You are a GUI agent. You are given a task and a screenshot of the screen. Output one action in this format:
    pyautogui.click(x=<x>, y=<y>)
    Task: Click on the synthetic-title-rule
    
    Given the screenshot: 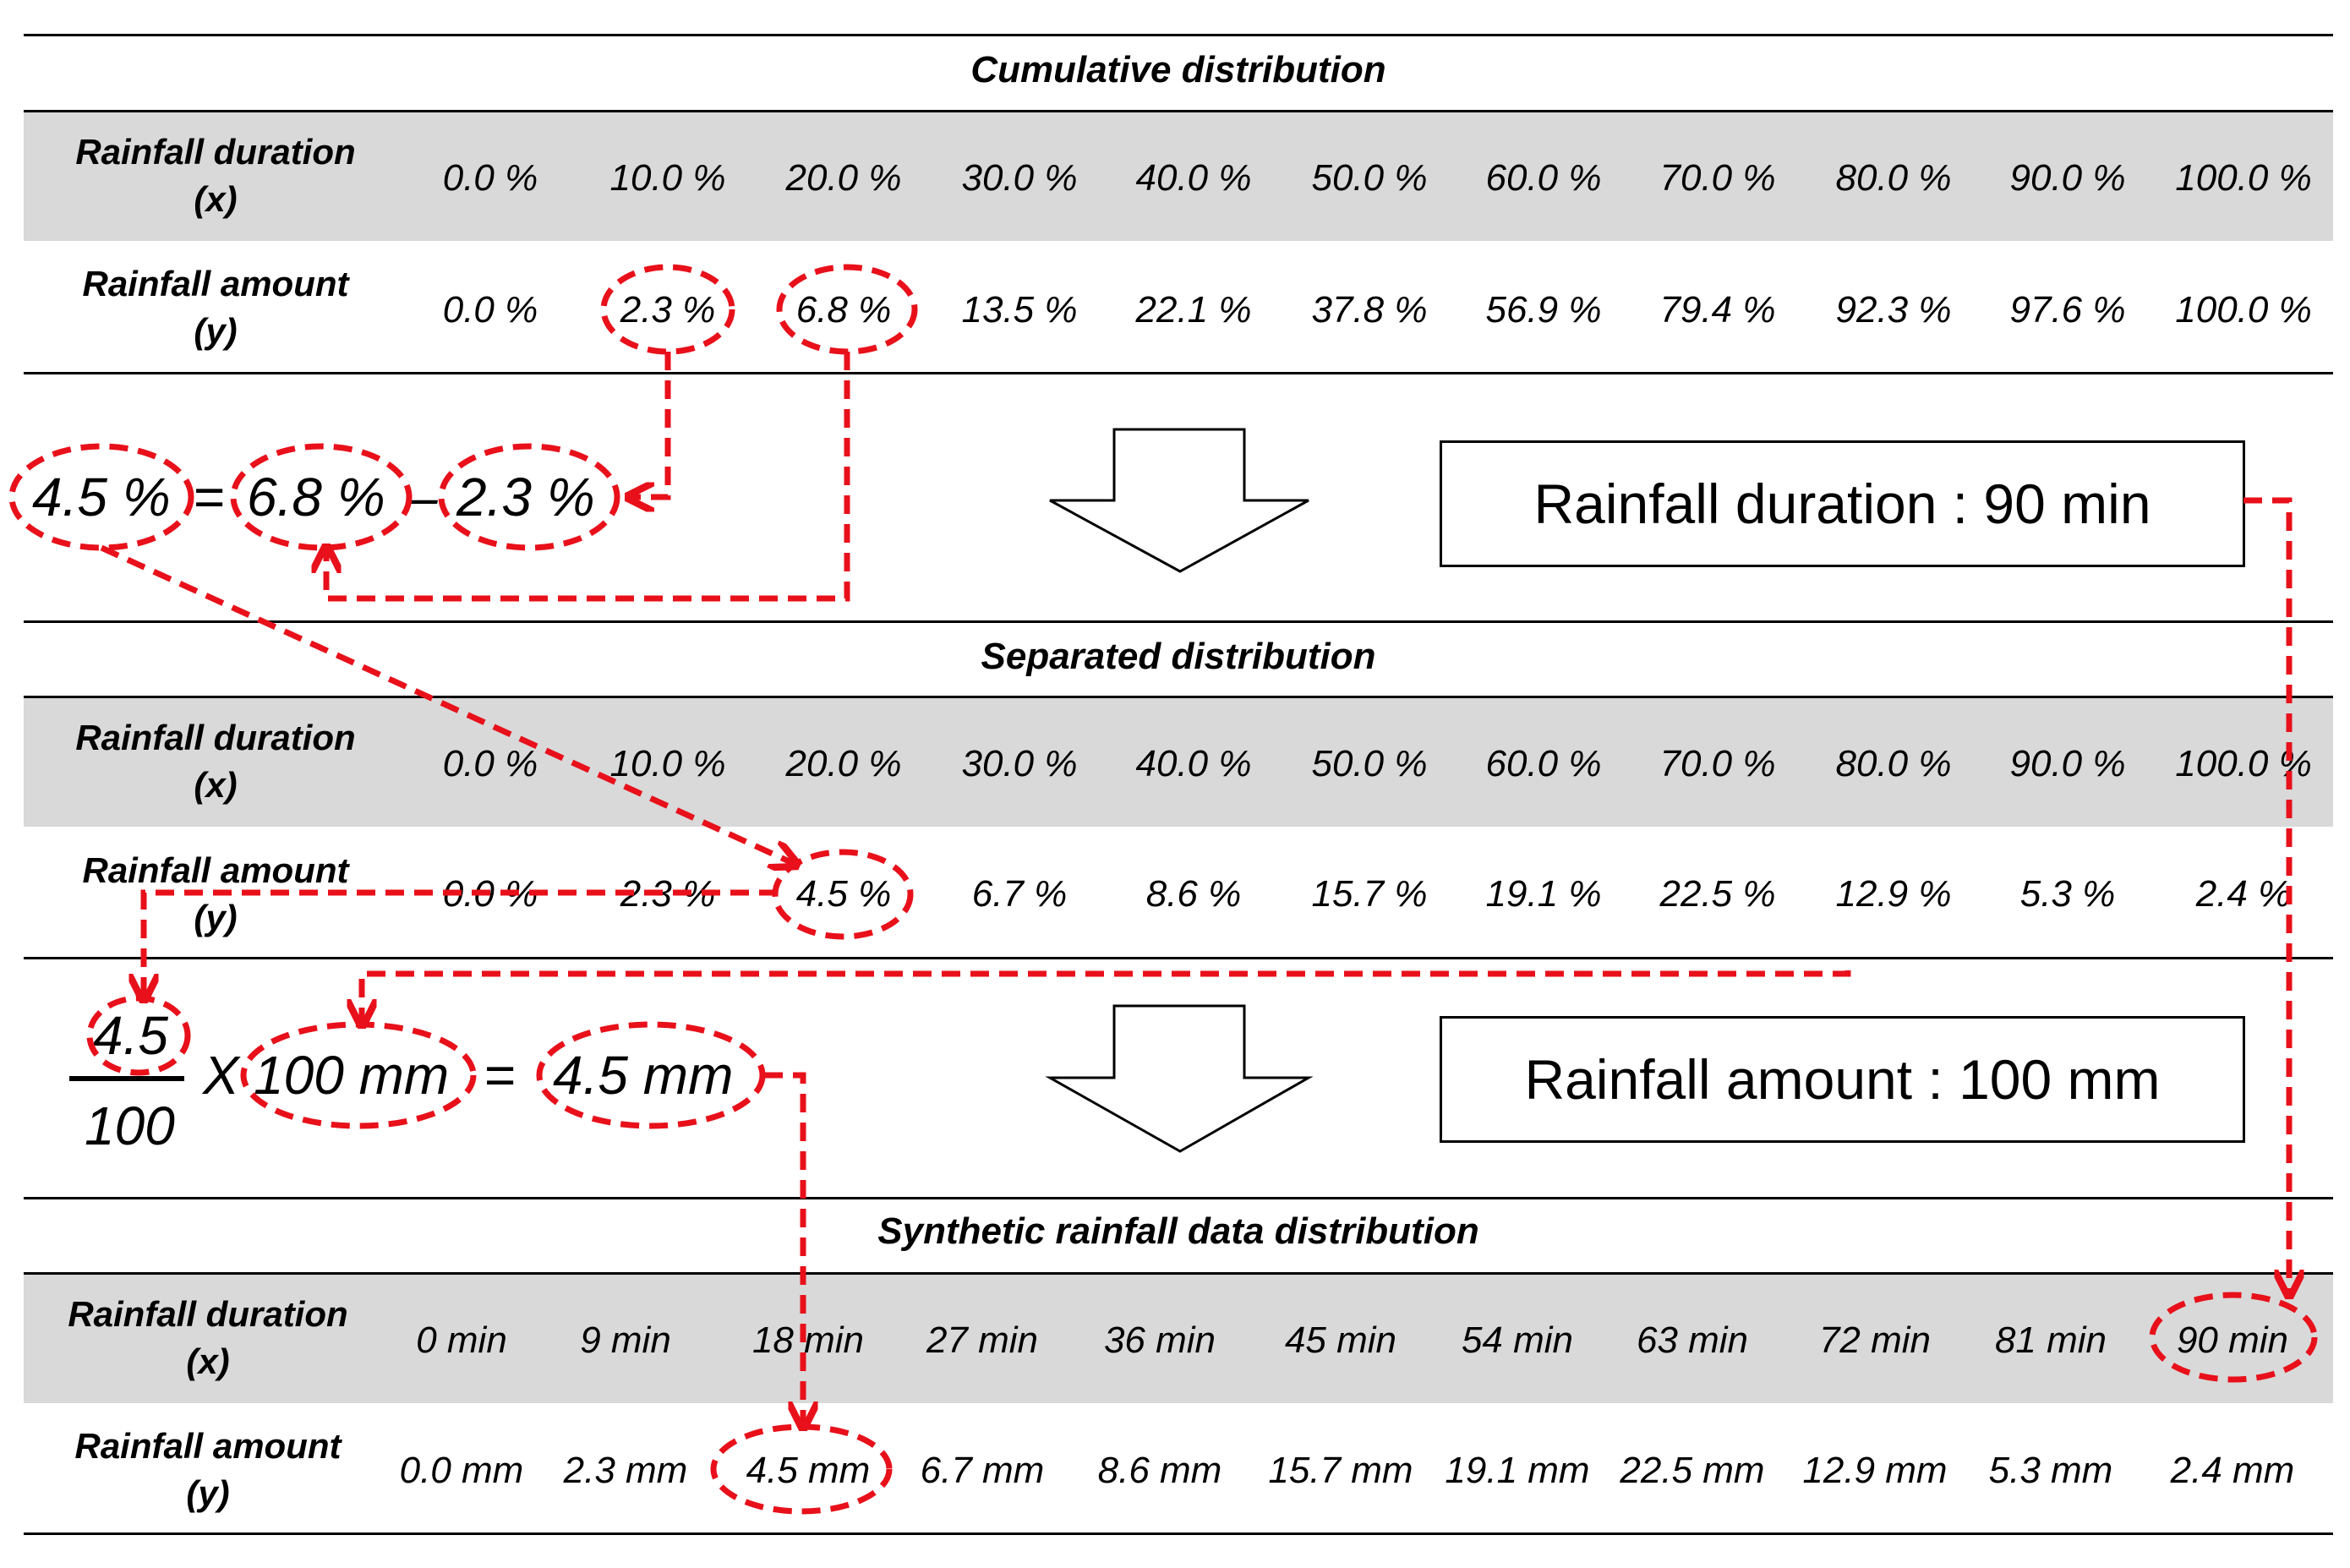 What is the action you would take?
    pyautogui.click(x=1178, y=1273)
    